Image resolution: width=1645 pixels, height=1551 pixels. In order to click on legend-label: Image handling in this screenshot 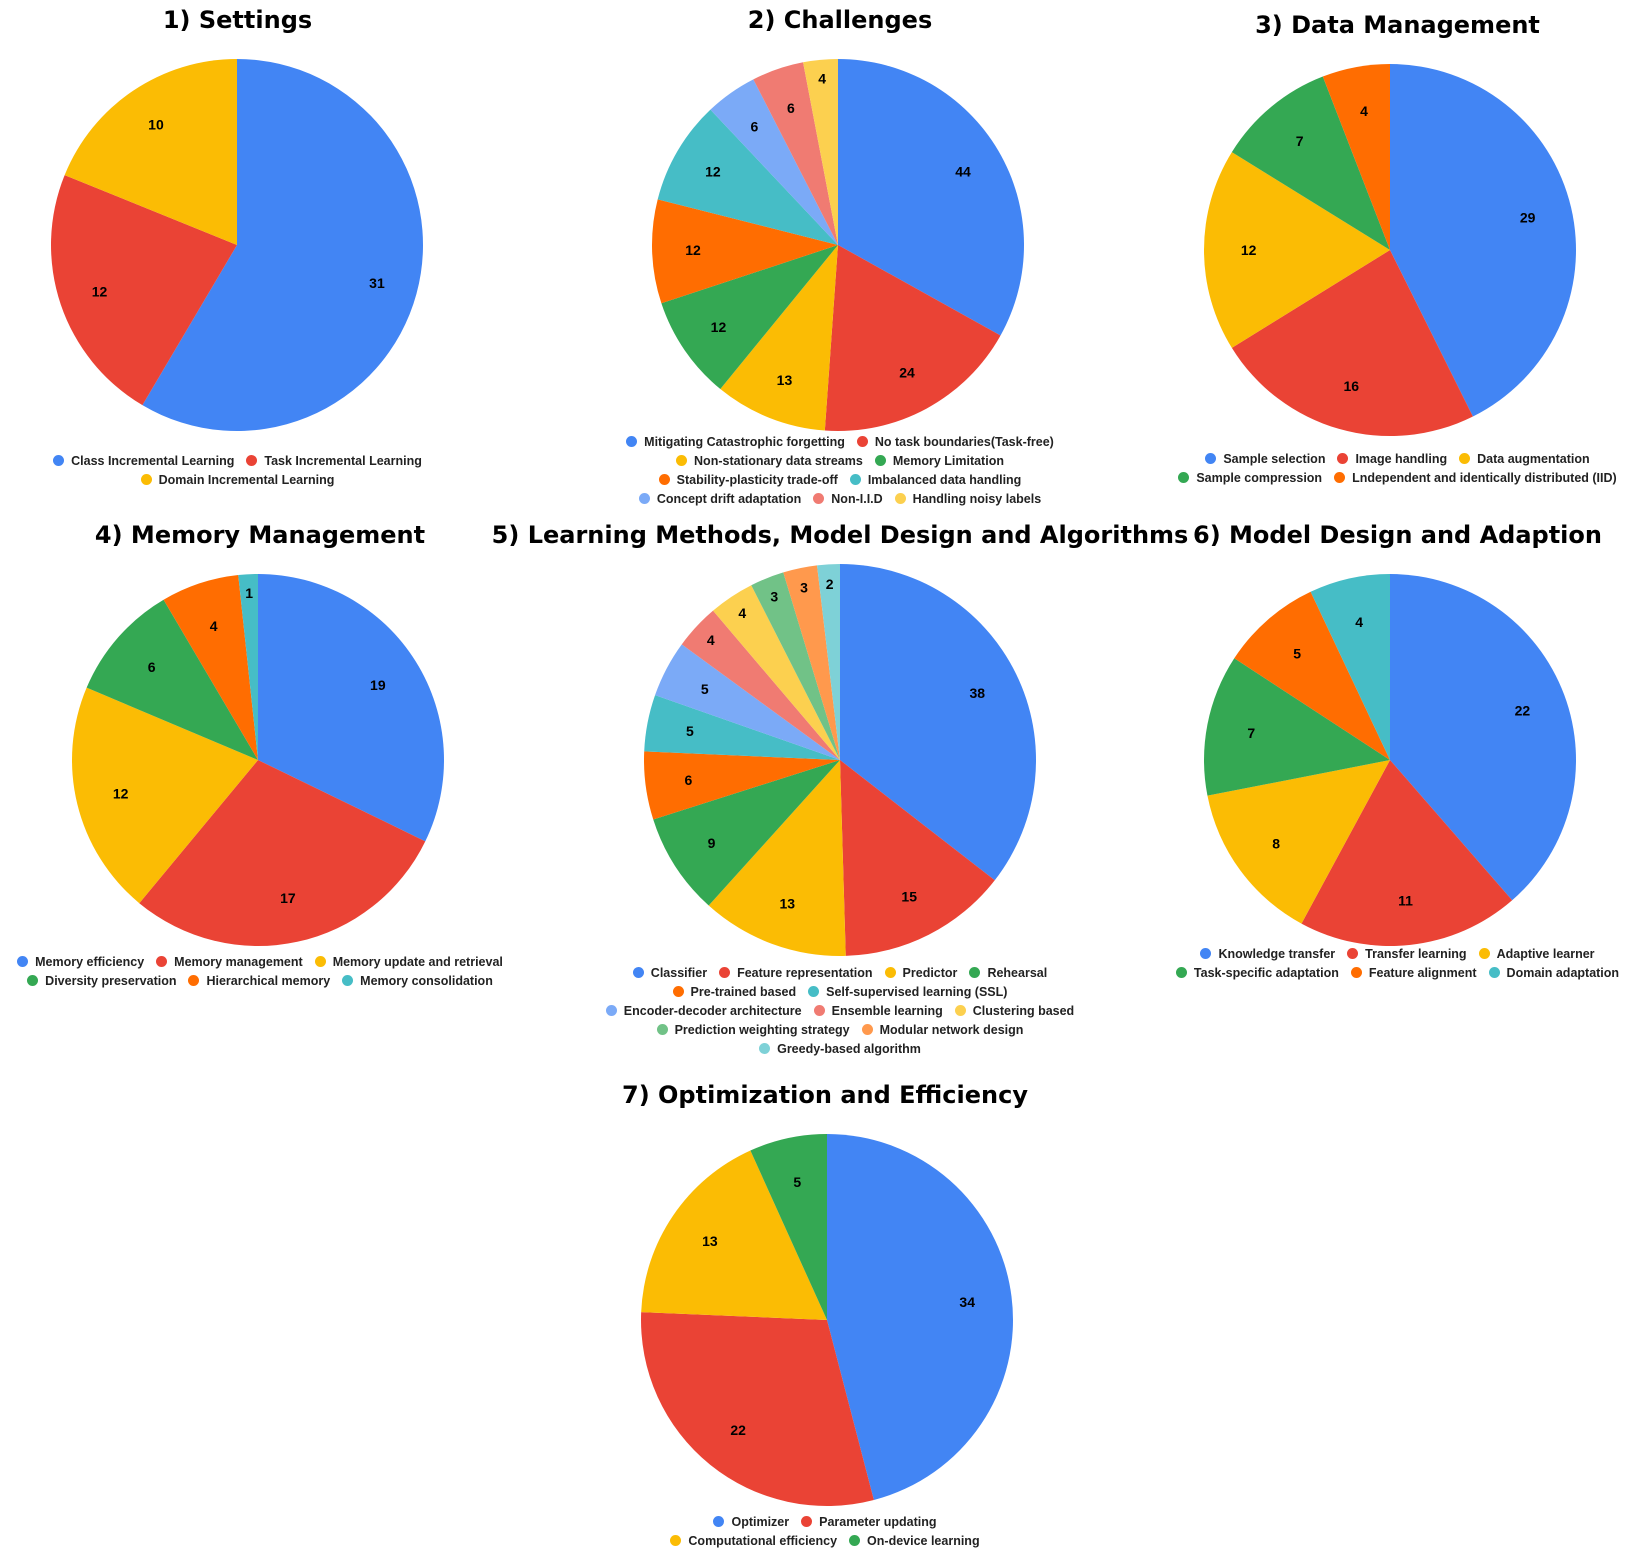, I will do `click(1401, 459)`.